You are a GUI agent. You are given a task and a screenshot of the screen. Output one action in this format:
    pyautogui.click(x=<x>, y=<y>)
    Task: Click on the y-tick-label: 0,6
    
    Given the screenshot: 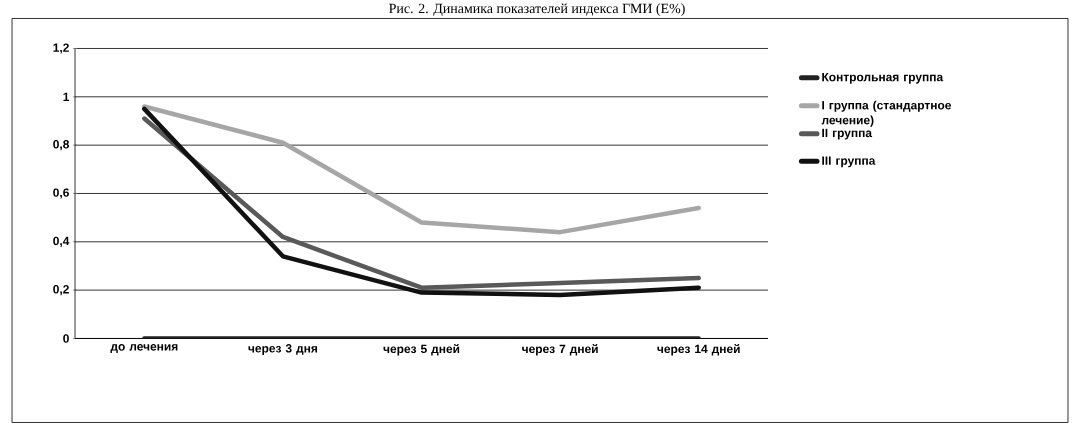 What is the action you would take?
    pyautogui.click(x=61, y=193)
    